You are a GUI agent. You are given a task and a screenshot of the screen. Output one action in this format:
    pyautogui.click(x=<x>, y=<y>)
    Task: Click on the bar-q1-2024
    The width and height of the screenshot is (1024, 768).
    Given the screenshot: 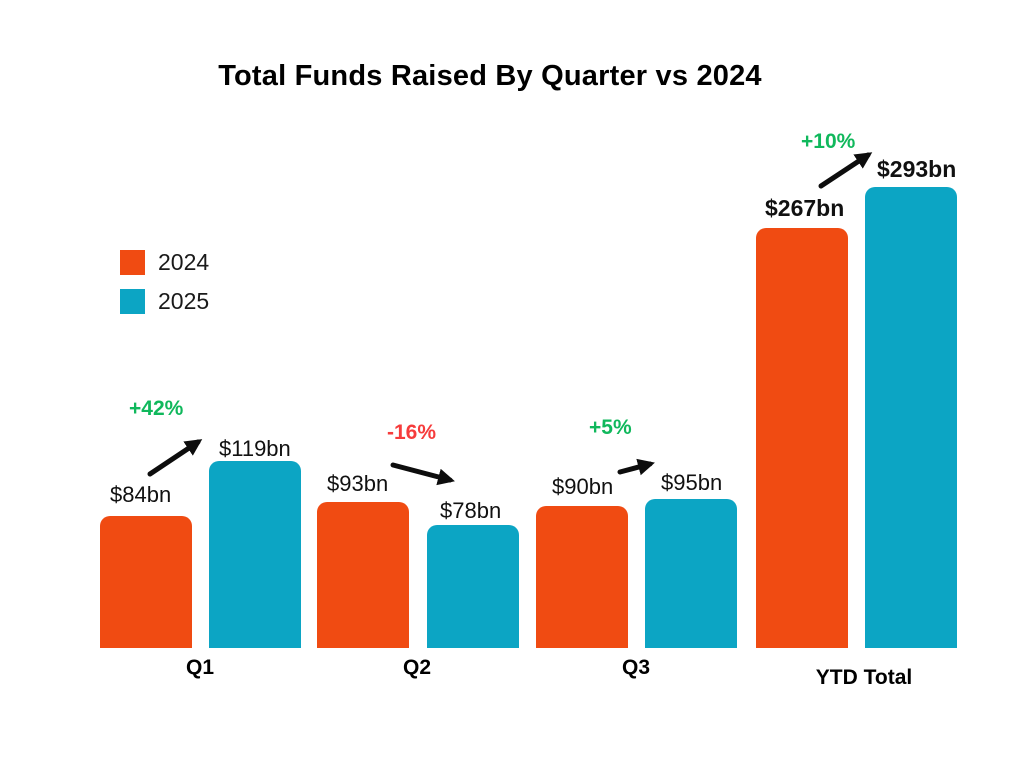 What is the action you would take?
    pyautogui.click(x=146, y=582)
    